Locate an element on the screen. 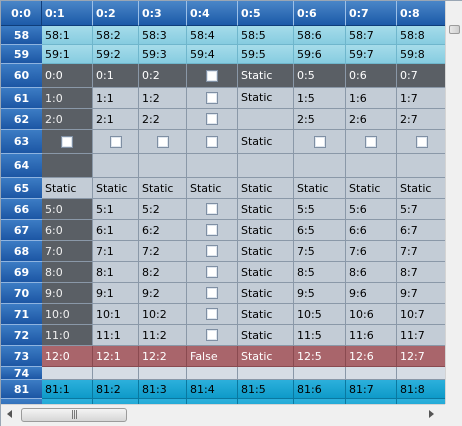  row-header: 71 is located at coordinates (21, 314).